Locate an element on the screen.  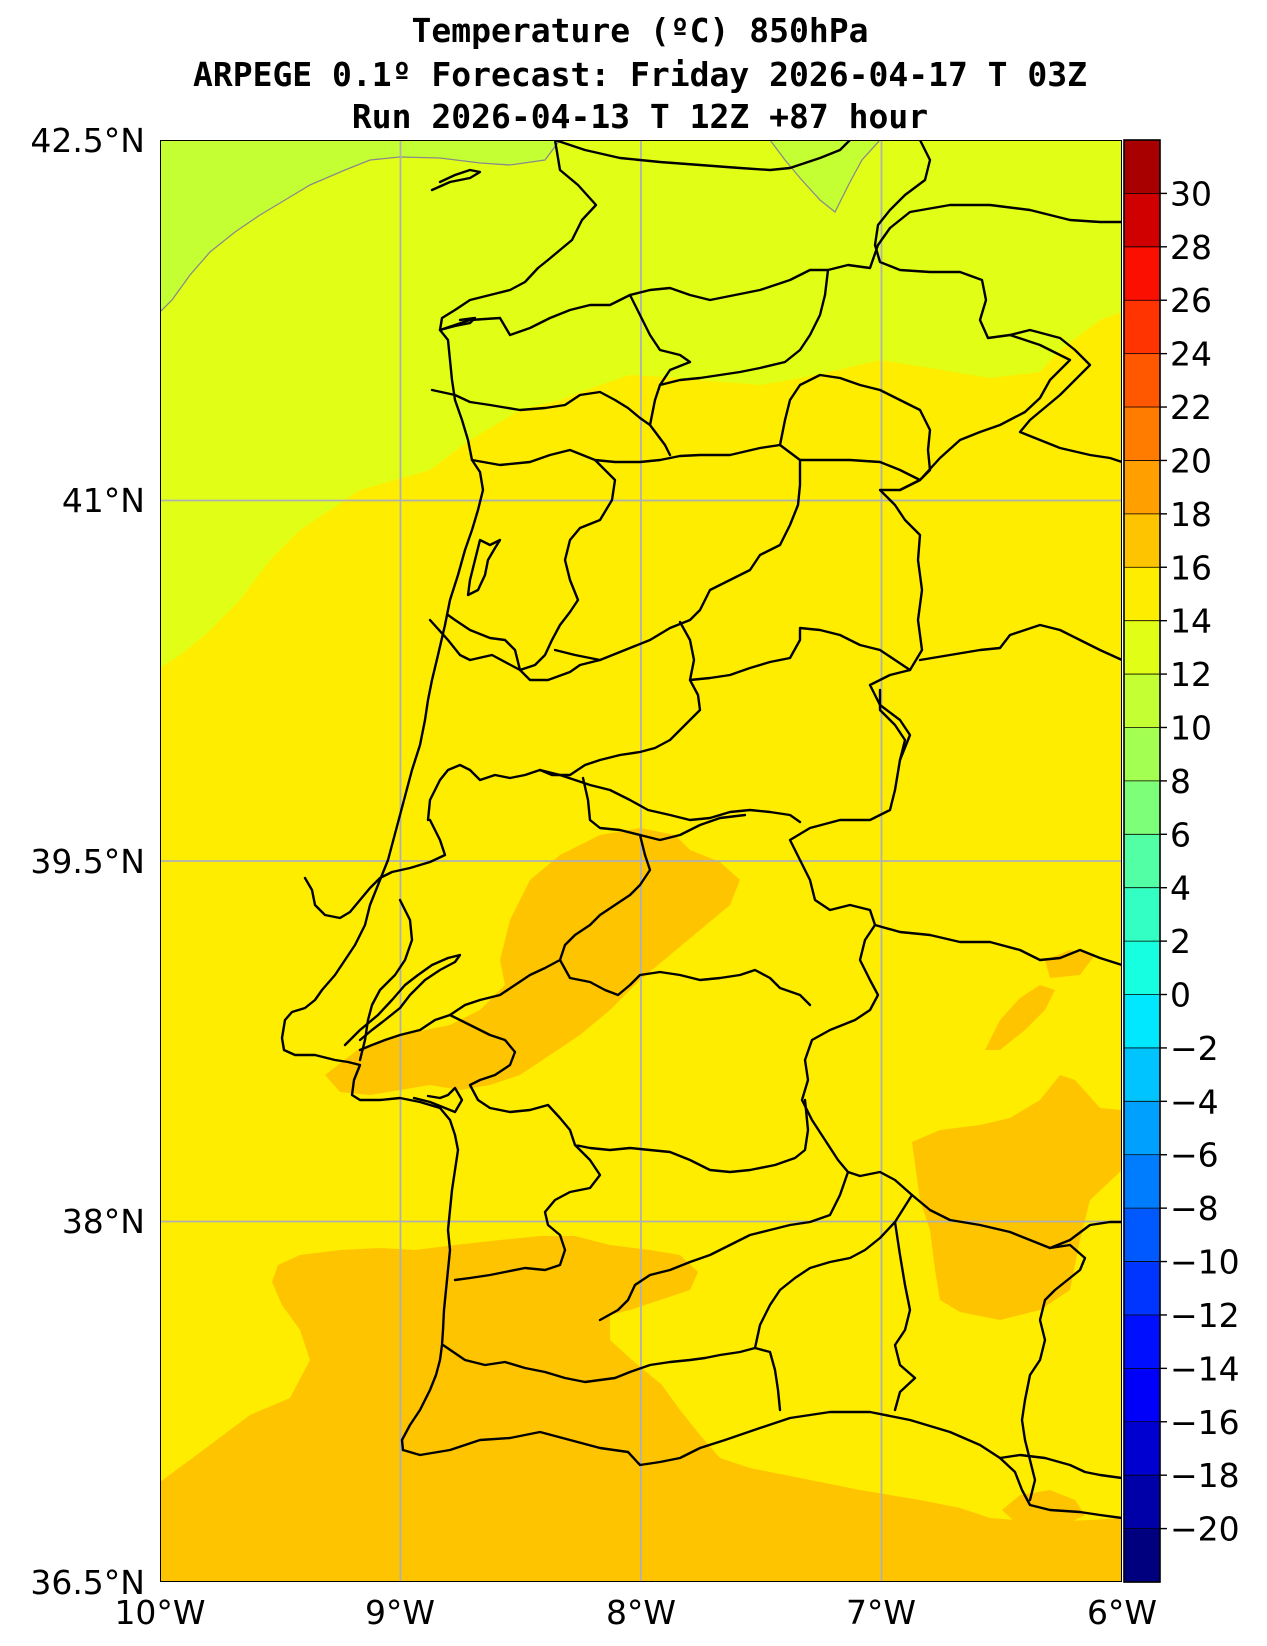
colorbar-tick-label: −6 is located at coordinates (1194, 1155).